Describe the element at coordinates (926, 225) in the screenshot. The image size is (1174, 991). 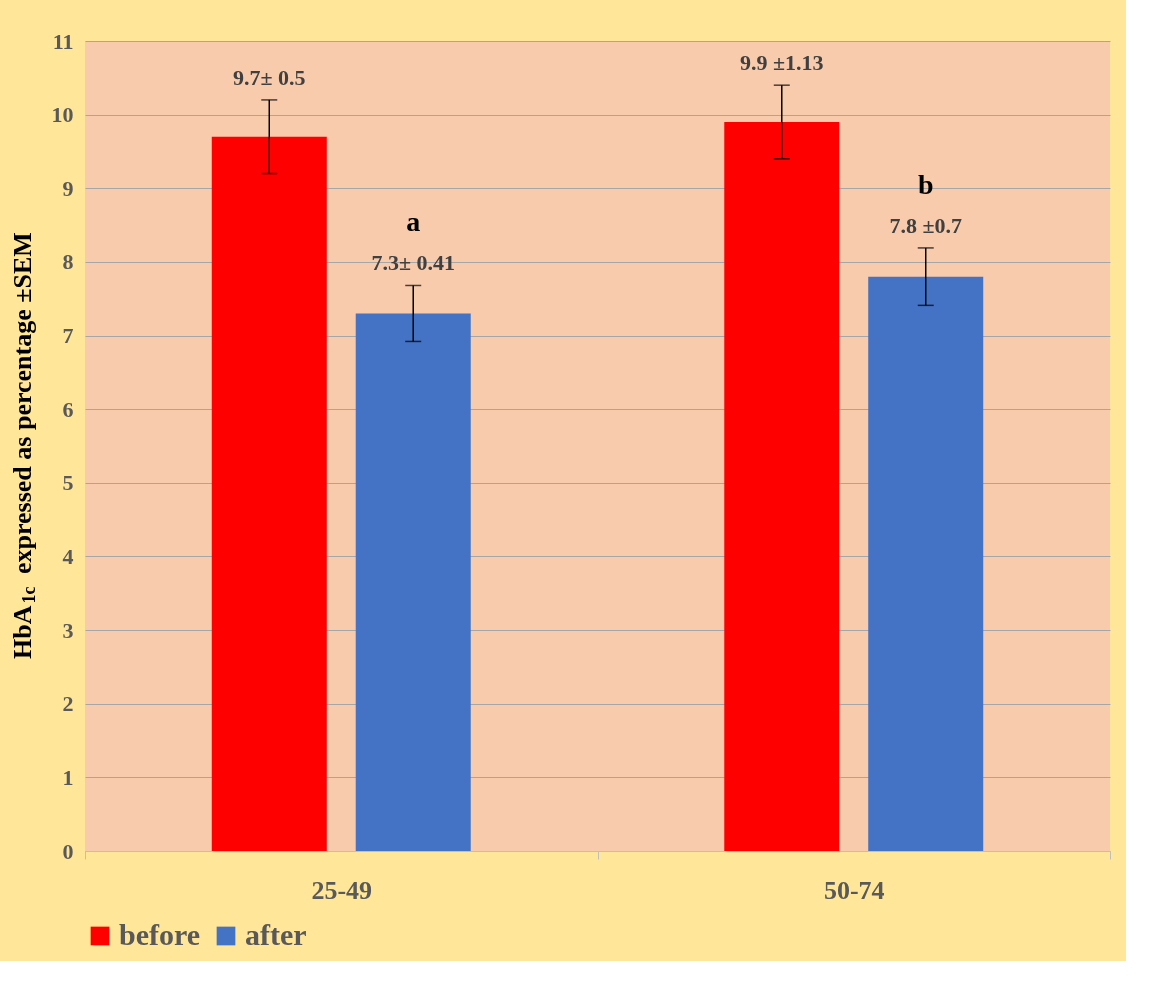
I see `data-label: 7.8 ±0.7` at that location.